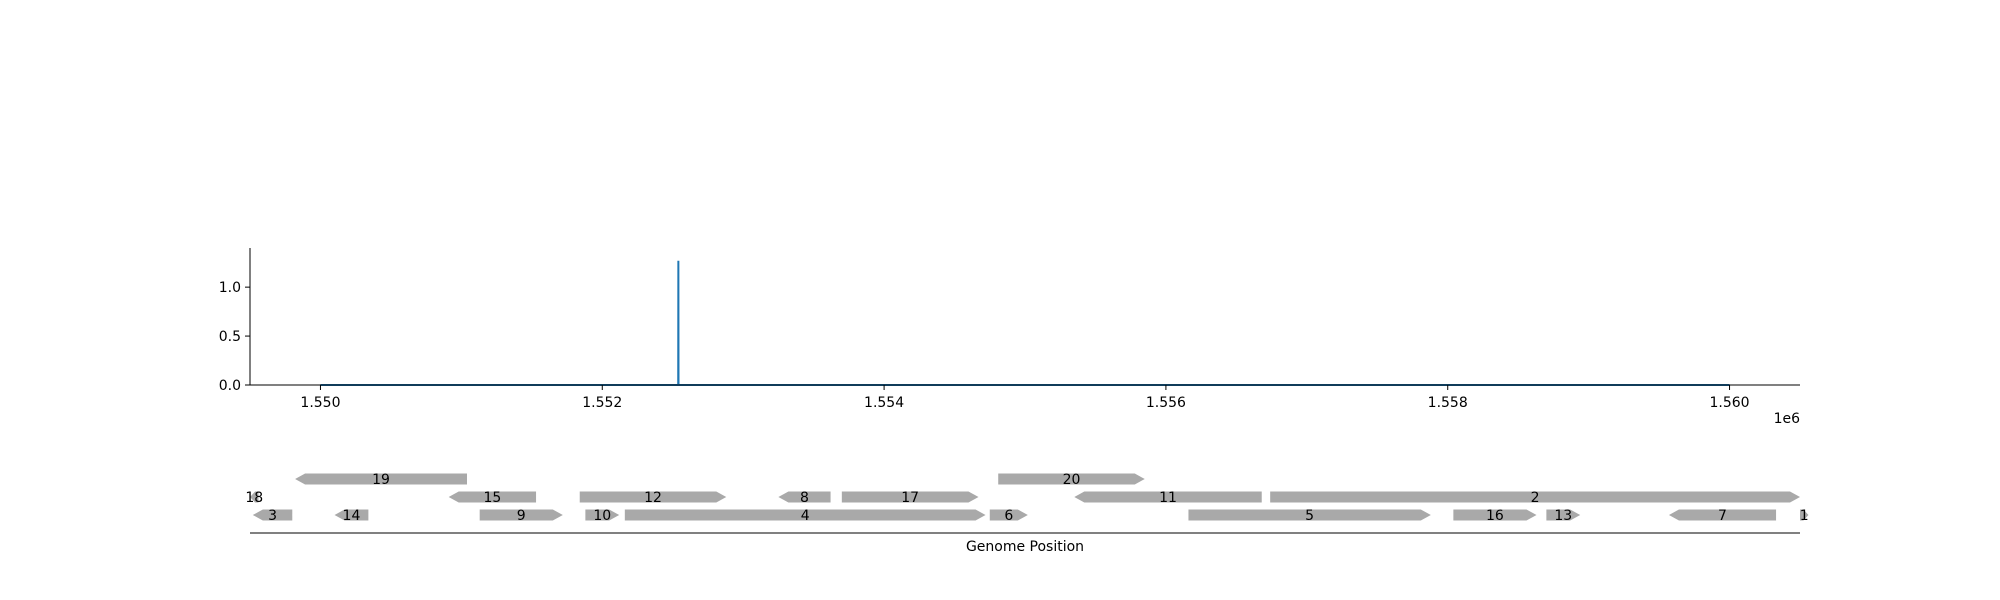 The image size is (2000, 600). What do you see at coordinates (1025, 547) in the screenshot?
I see `gene-x-axis-label: Genome Position` at bounding box center [1025, 547].